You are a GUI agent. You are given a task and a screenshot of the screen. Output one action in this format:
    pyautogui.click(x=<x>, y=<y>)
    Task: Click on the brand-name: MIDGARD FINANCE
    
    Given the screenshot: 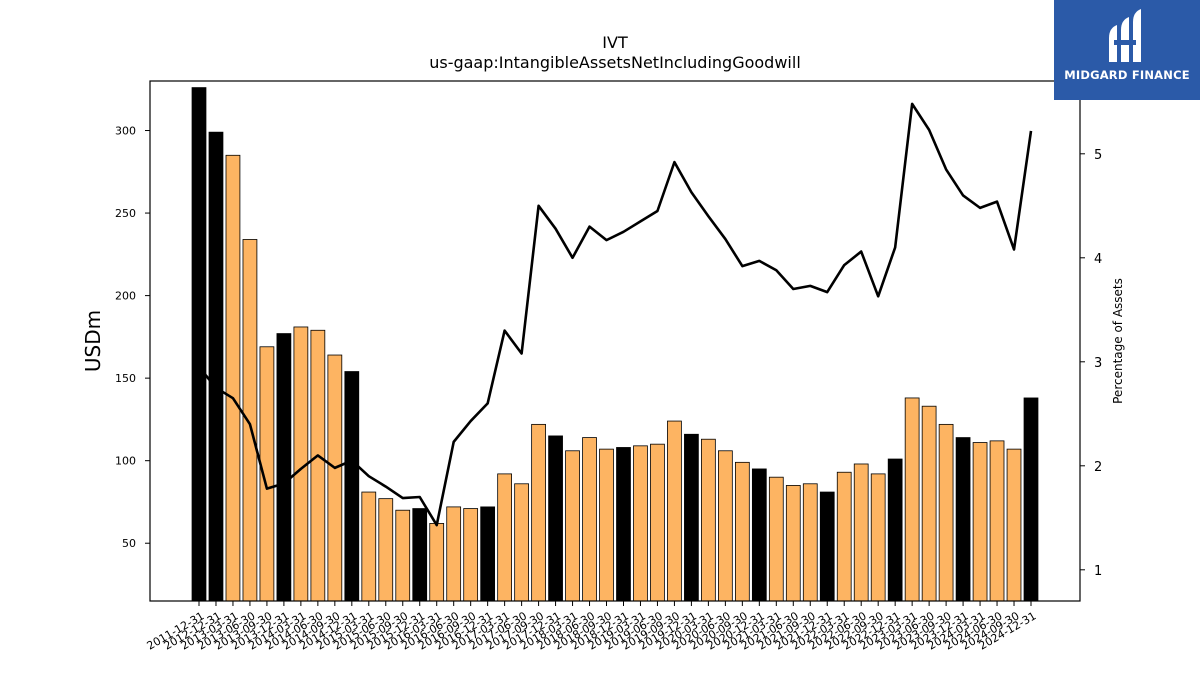 What is the action you would take?
    pyautogui.click(x=1127, y=75)
    